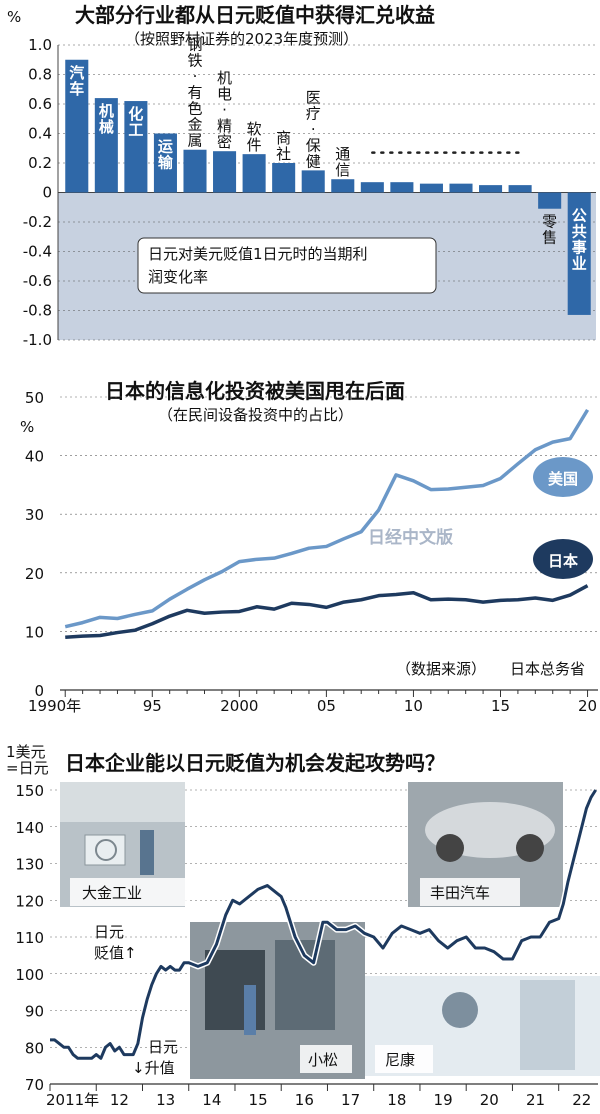 This screenshot has width=600, height=1114. What do you see at coordinates (255, 763) in the screenshot?
I see `chart3-title: 日本企业能以日元贬值为机会发起攻势吗？` at bounding box center [255, 763].